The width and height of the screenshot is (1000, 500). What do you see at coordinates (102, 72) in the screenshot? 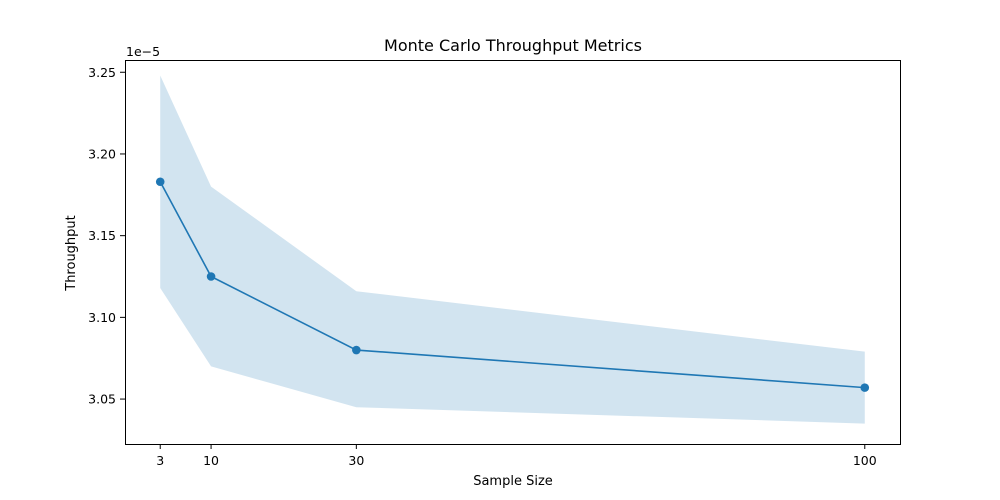
I see `y-tick-label: 3.25` at bounding box center [102, 72].